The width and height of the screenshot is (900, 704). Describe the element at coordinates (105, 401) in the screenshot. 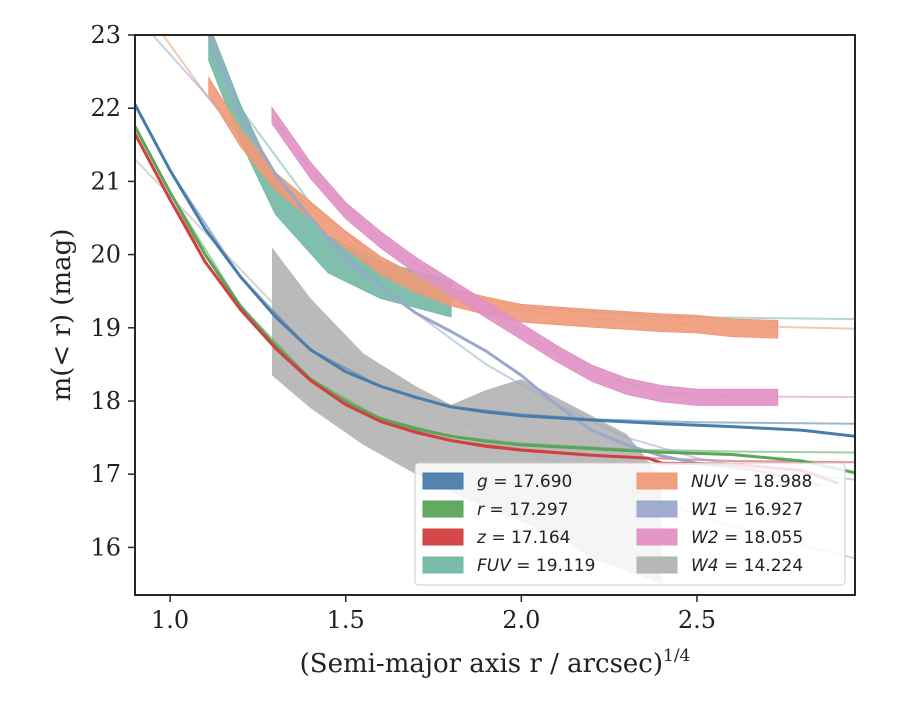

I see `y-tick-label: 18` at that location.